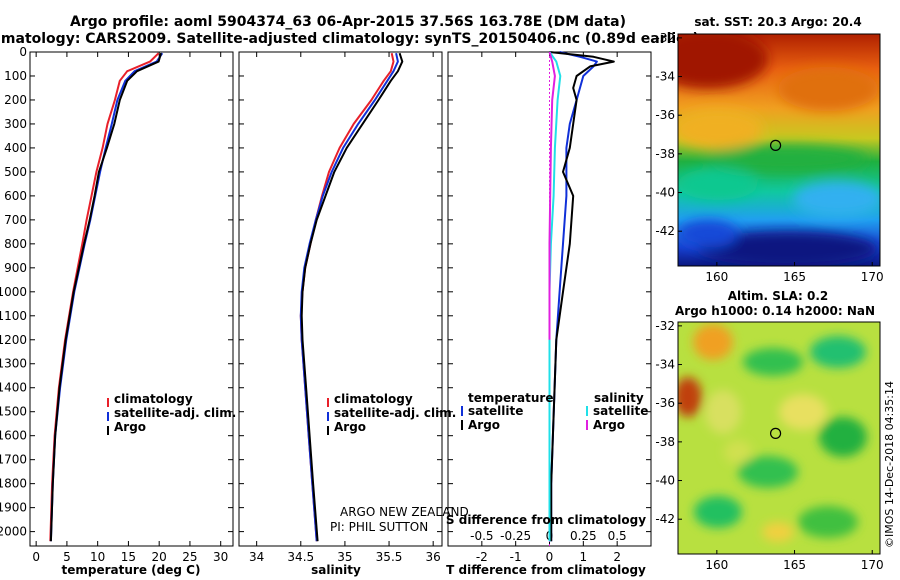 This screenshot has height=580, width=900. Describe the element at coordinates (13, 532) in the screenshot. I see `y-tick-label: 2000` at that location.